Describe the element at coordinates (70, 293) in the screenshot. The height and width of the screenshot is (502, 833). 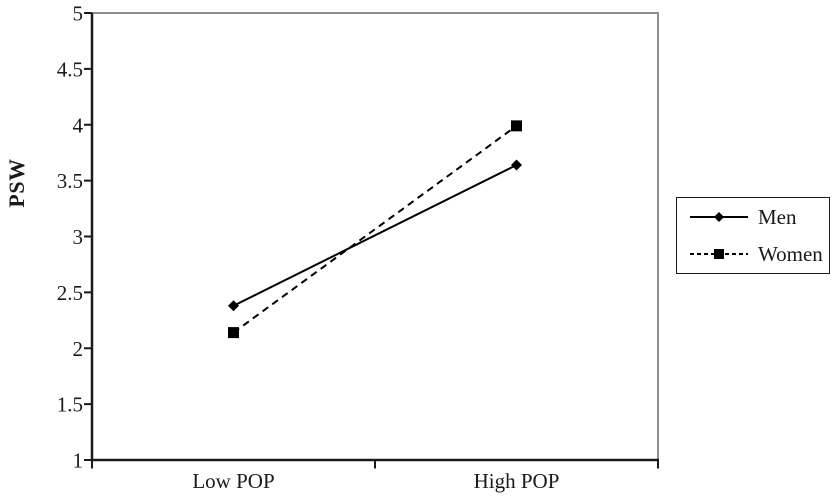
I see `y-tick-label: 2.5` at that location.